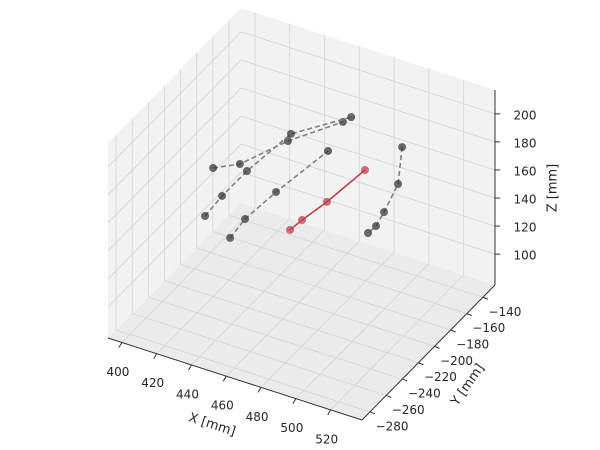 This screenshot has height=450, width=600. Describe the element at coordinates (525, 200) in the screenshot. I see `z-tick-label: 140` at that location.